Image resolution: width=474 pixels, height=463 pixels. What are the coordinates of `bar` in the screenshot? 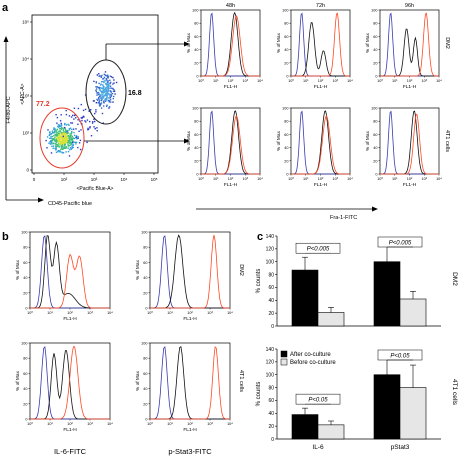 It's located at (387, 294).